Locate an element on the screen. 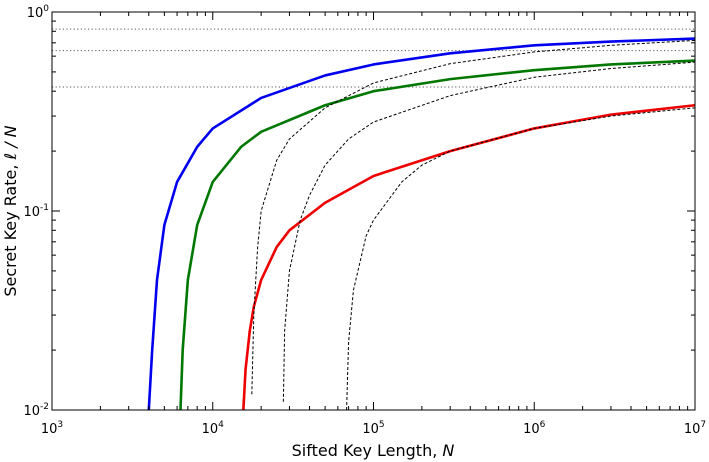 This screenshot has width=709, height=462. x-tick-label: 10³ is located at coordinates (52, 428).